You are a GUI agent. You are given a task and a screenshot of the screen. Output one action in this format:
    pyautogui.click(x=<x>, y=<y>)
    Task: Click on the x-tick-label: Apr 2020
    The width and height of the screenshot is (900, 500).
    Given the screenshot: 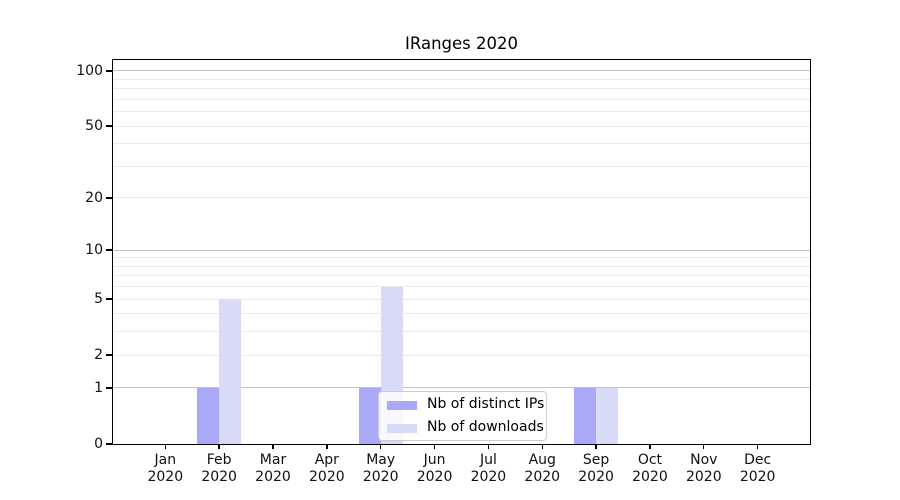 What is the action you would take?
    pyautogui.click(x=327, y=468)
    